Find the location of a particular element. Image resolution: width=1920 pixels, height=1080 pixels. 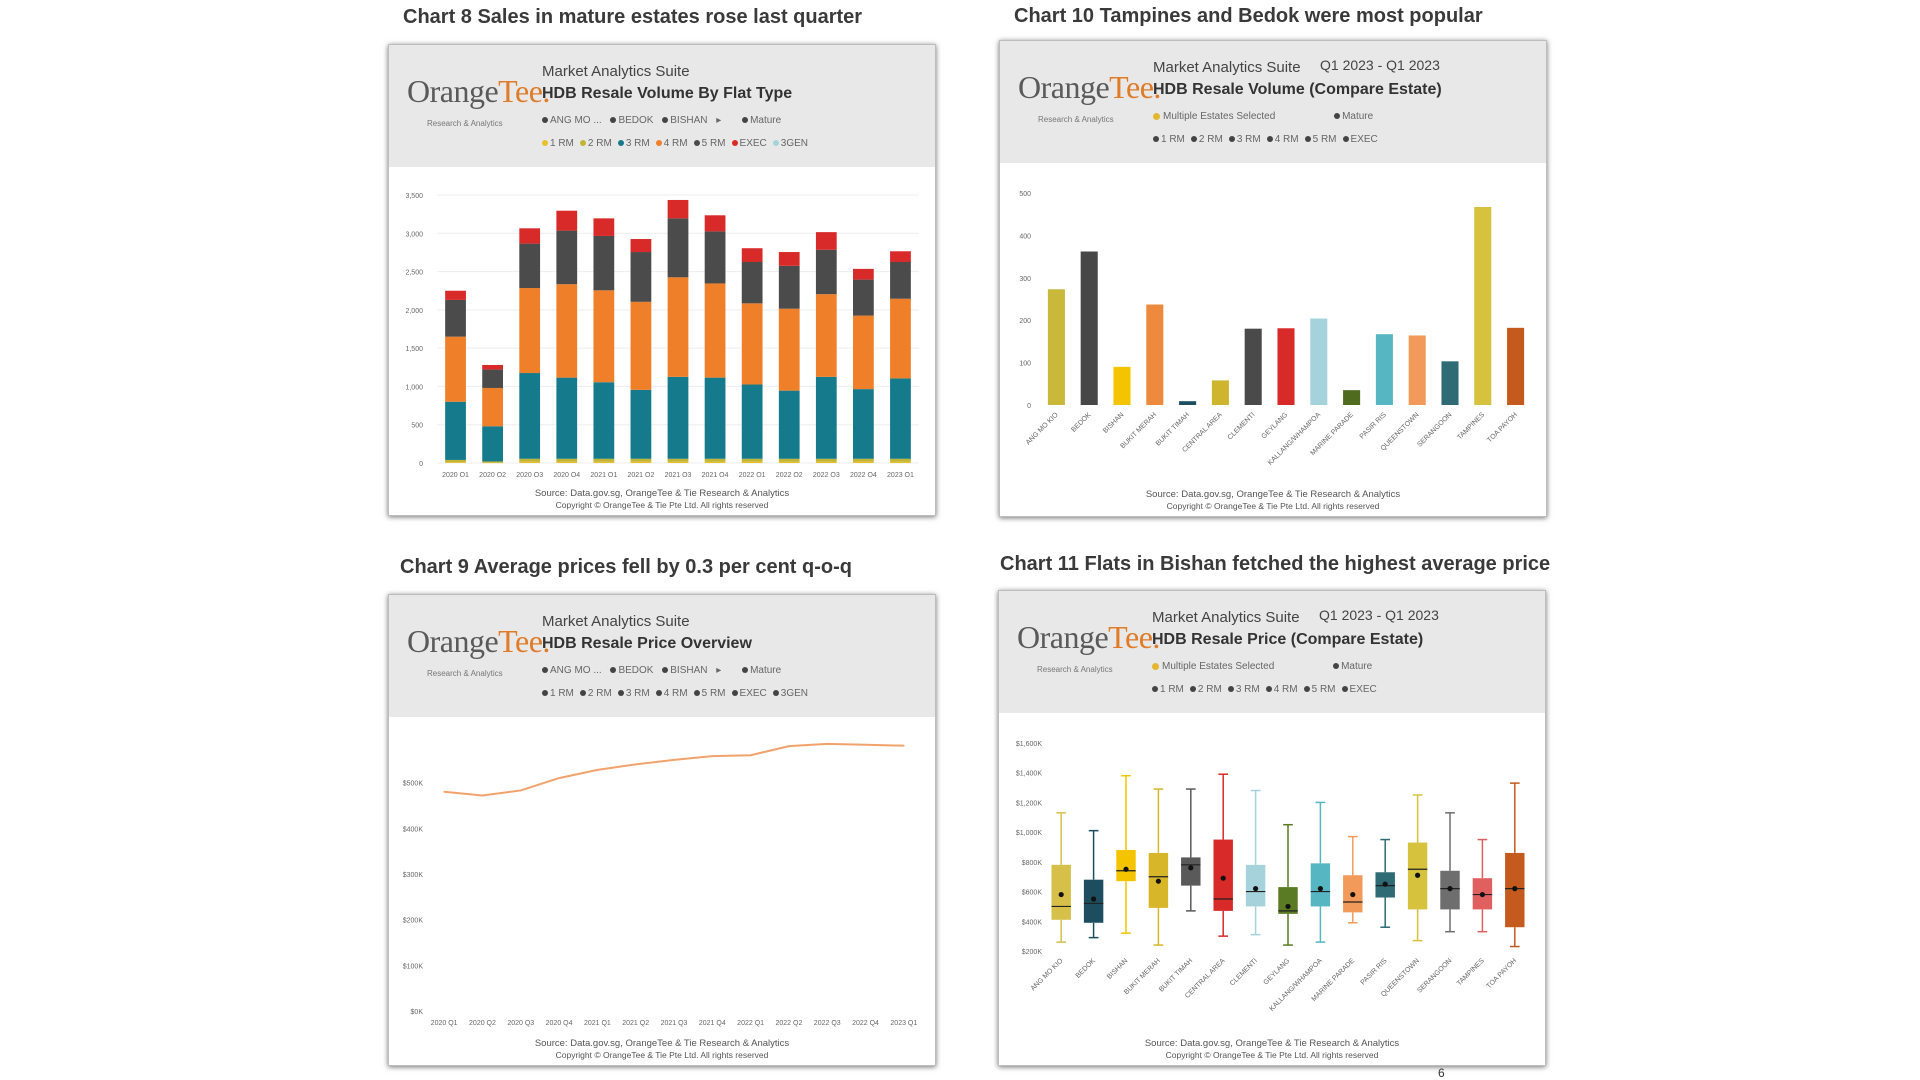

legend-label: 4 RM is located at coordinates (675, 143).